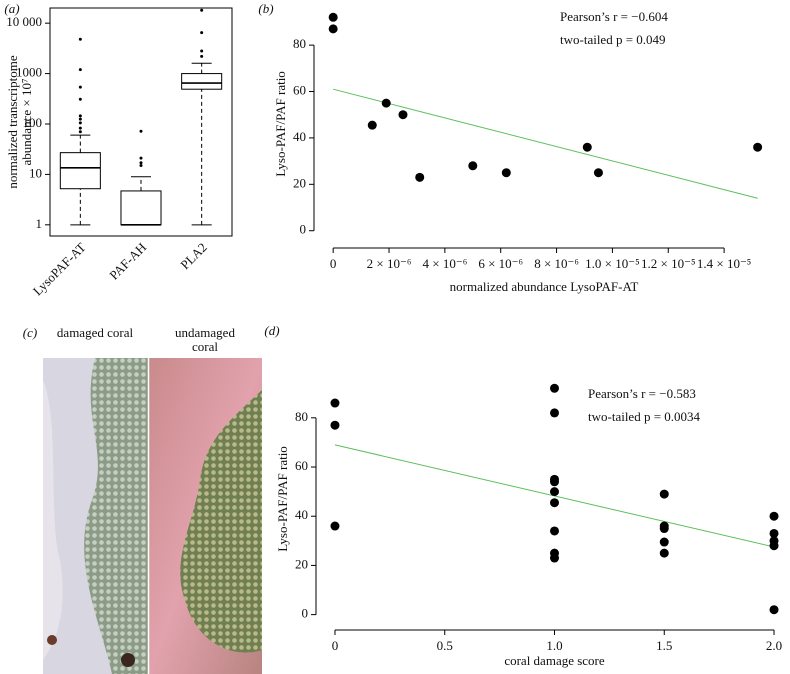 The height and width of the screenshot is (674, 790). Describe the element at coordinates (724, 263) in the screenshot. I see `x-tick-label: 1.4 × 10⁻⁵` at that location.